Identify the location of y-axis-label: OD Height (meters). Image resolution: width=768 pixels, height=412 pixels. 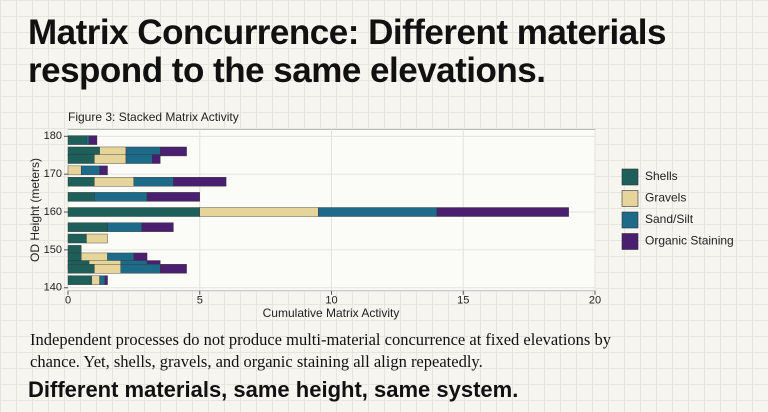
(35, 210).